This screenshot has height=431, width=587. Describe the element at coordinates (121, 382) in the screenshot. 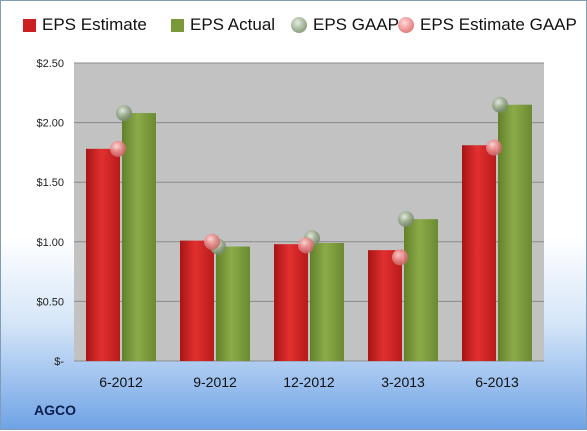

I see `x-tick-label: 6-2012` at that location.